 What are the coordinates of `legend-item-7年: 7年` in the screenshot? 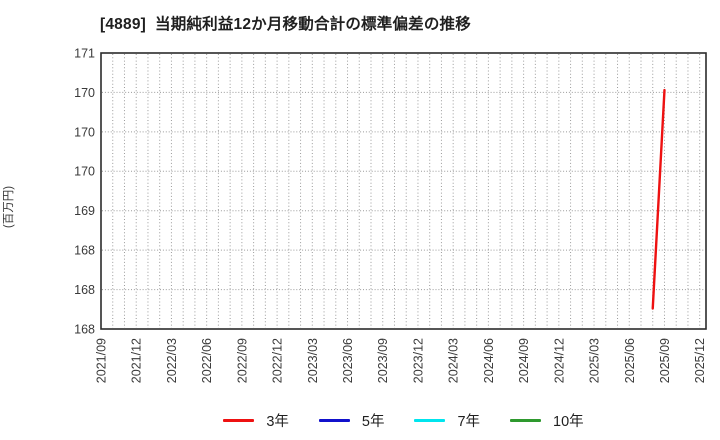 It's located at (447, 420).